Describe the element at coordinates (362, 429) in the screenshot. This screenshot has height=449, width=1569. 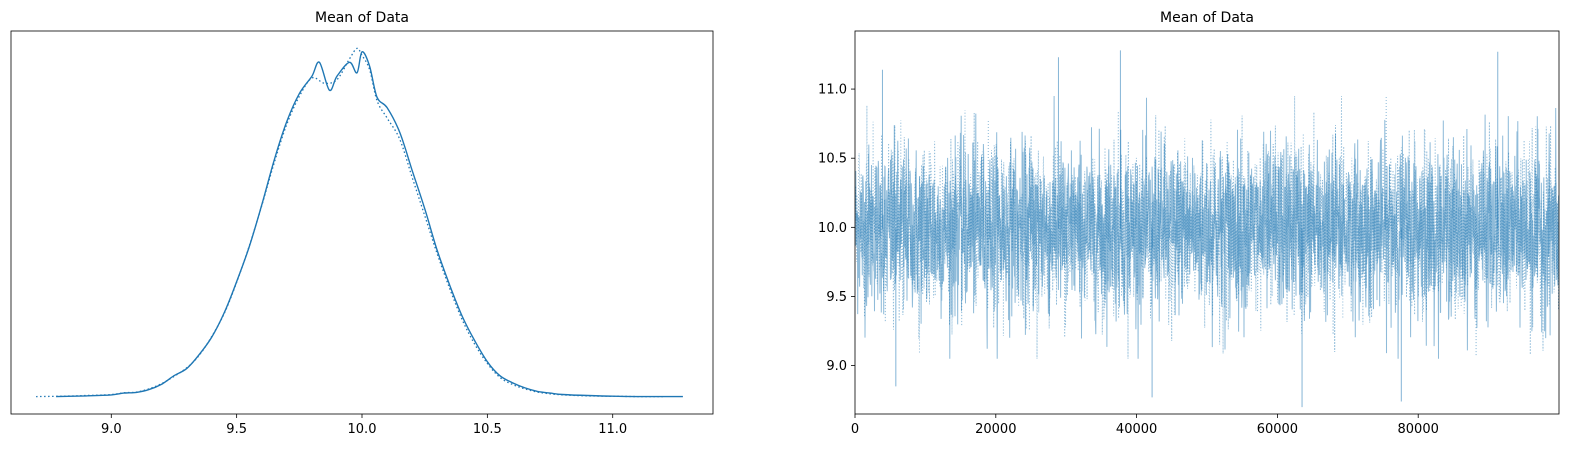
I see `density-x-tick-label: 10.0` at that location.